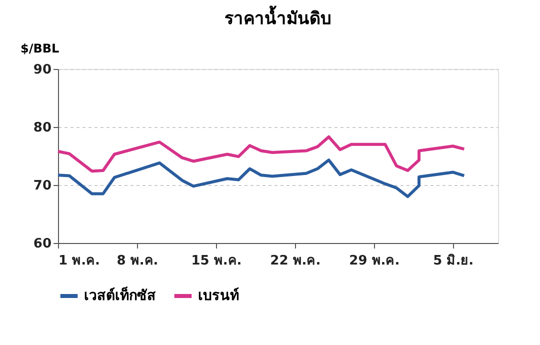 This screenshot has width=540, height=345. Describe the element at coordinates (453, 261) in the screenshot. I see `x-tick-label: 5 มิ.ย.` at that location.